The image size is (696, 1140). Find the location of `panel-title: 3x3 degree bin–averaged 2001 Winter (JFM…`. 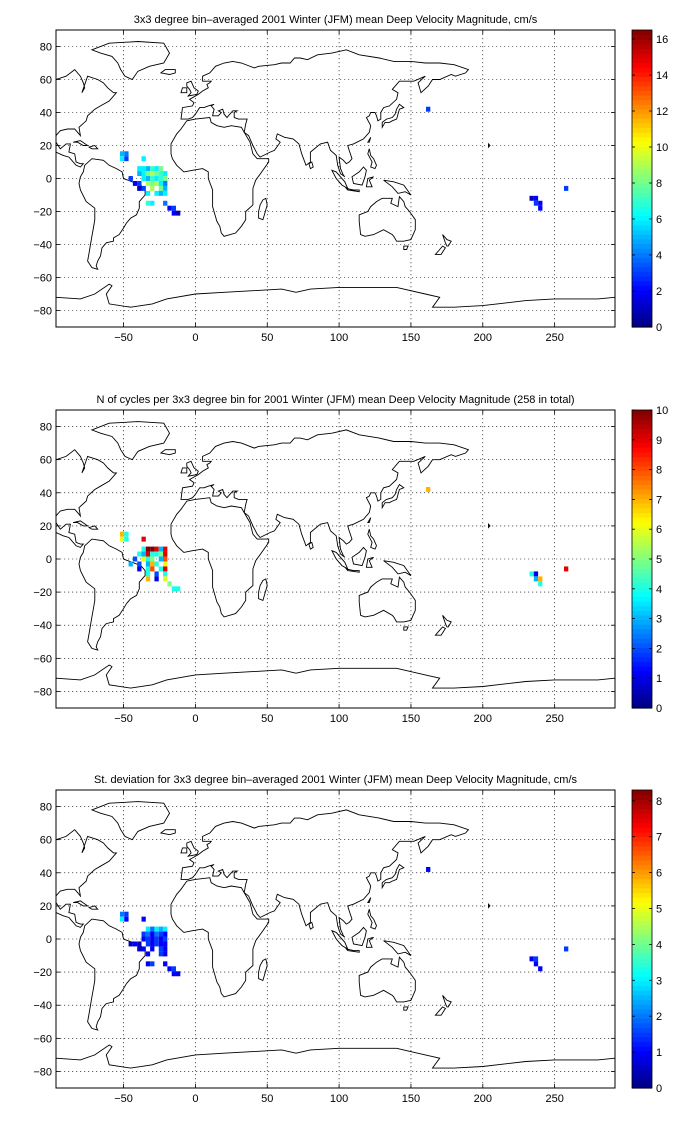

panel-title: 3x3 degree bin–averaged 2001 Winter (JFM… is located at coordinates (336, 20).